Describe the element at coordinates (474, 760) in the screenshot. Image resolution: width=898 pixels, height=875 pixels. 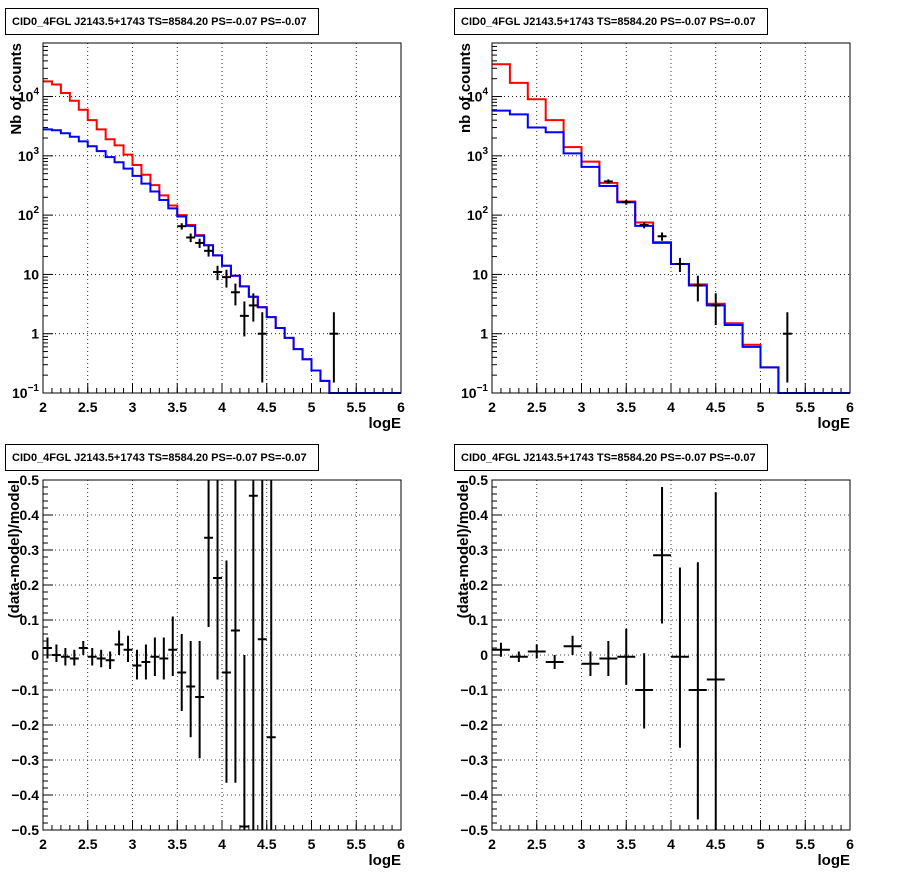
I see `y-tick-label: −0.3` at that location.